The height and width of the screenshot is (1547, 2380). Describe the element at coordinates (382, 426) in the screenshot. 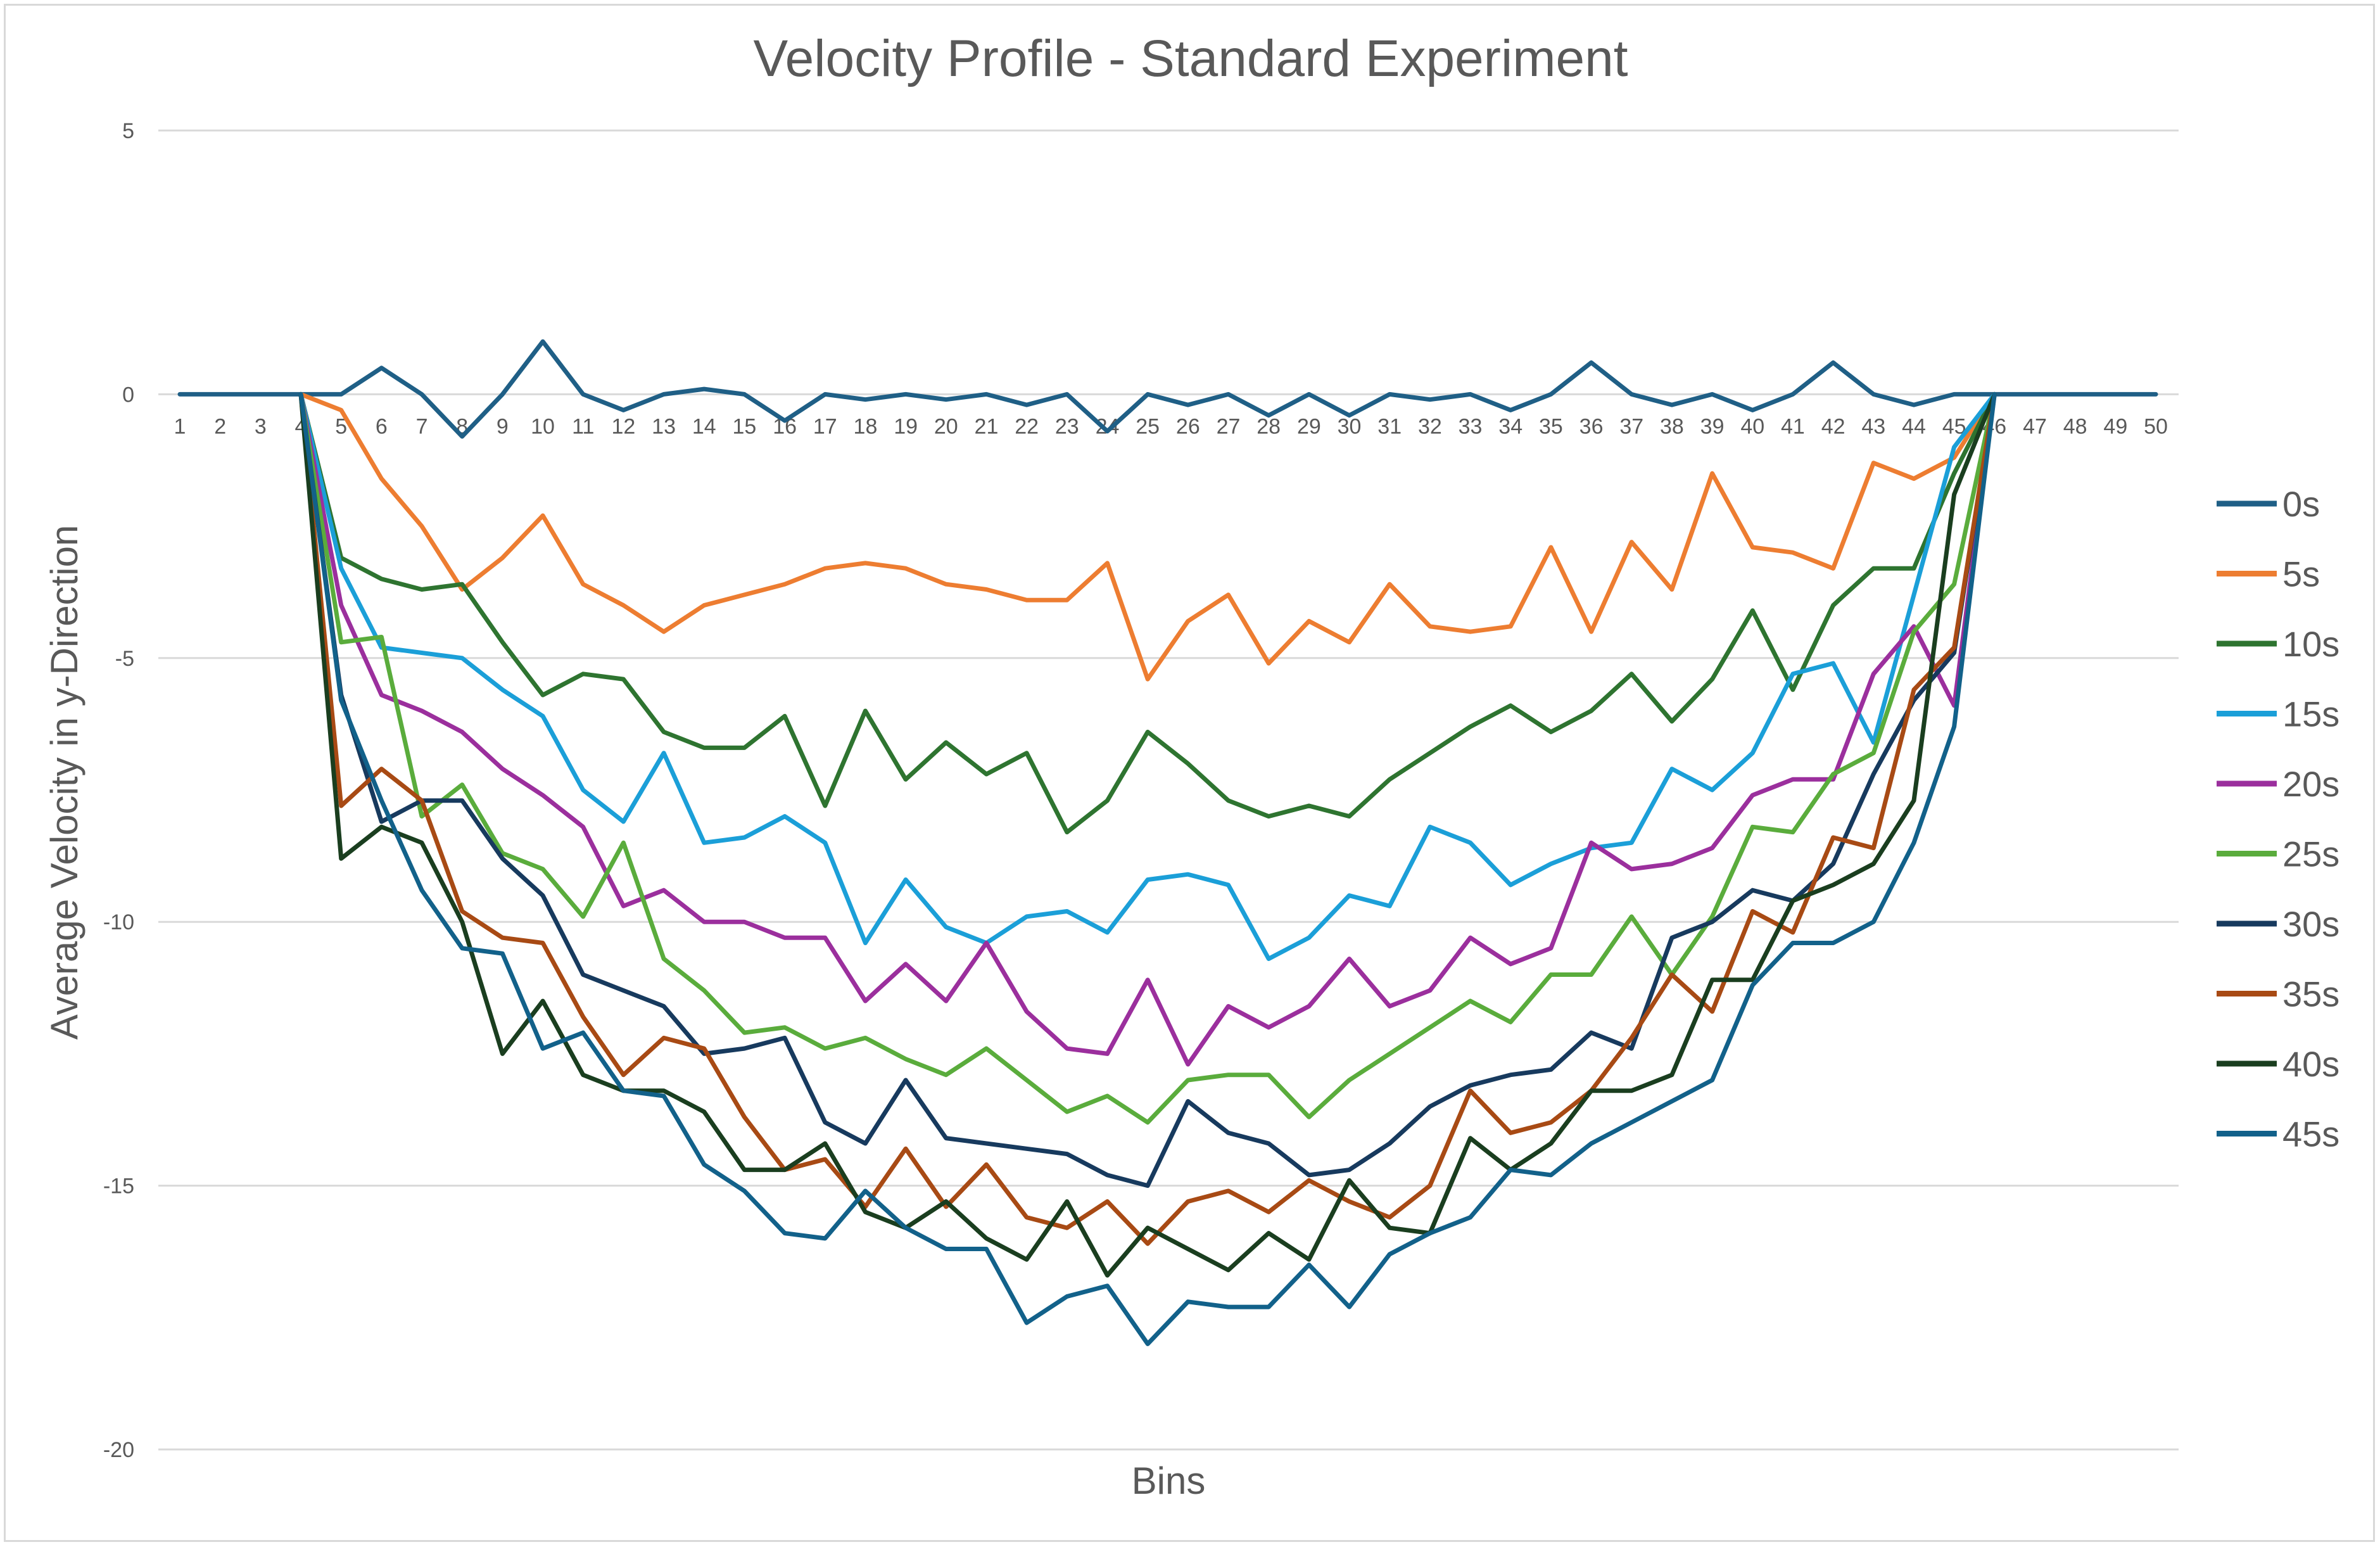

I see `x-tick-label: 6` at that location.